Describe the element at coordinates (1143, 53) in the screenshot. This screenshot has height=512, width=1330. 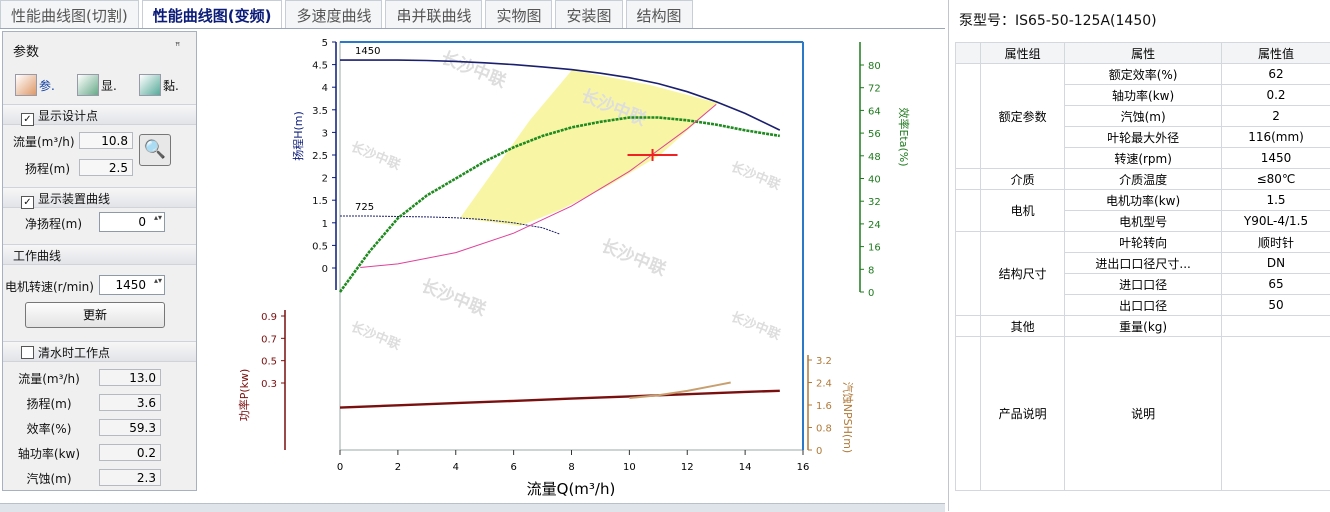
I see `header-row: 属性组属性属性值` at that location.